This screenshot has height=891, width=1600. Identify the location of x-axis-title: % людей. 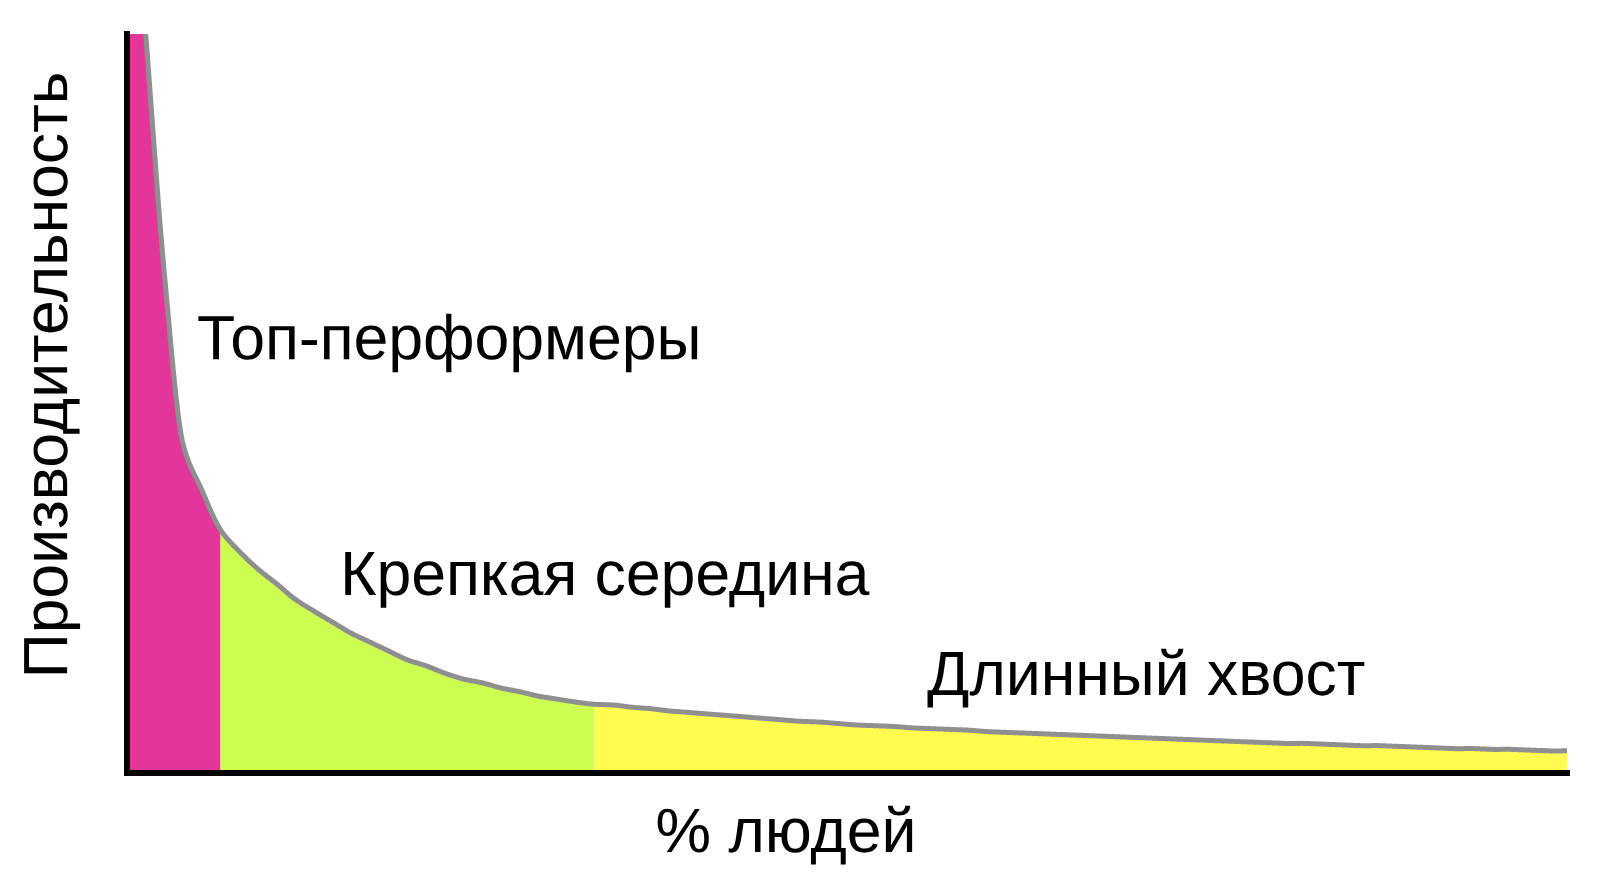
(785, 835).